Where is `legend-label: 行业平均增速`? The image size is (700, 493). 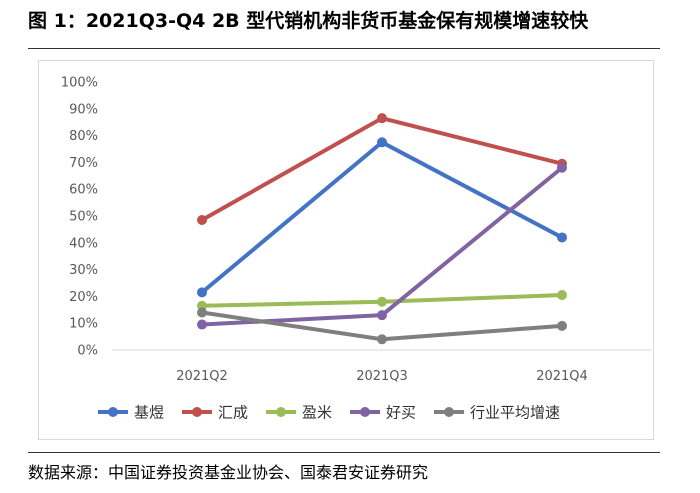 legend-label: 行业平均增速 is located at coordinates (515, 413).